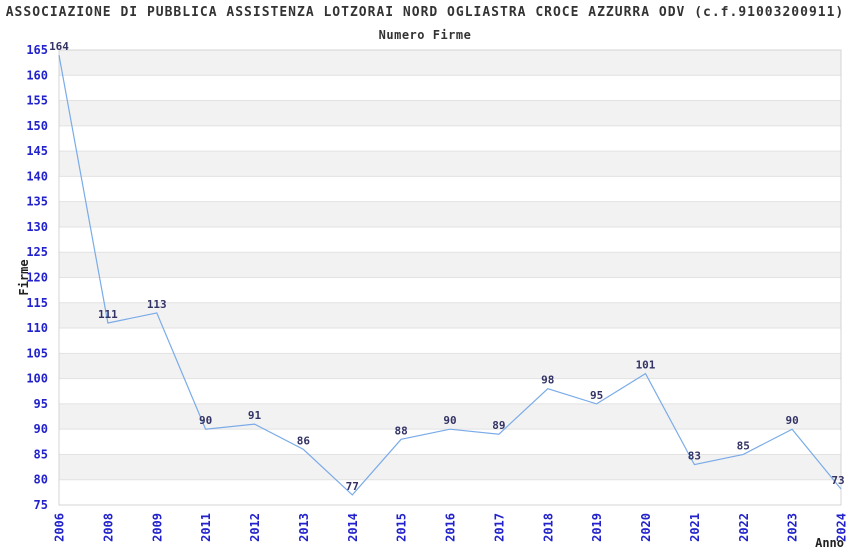 Image resolution: width=850 pixels, height=550 pixels. I want to click on data-point-label: 88, so click(401, 430).